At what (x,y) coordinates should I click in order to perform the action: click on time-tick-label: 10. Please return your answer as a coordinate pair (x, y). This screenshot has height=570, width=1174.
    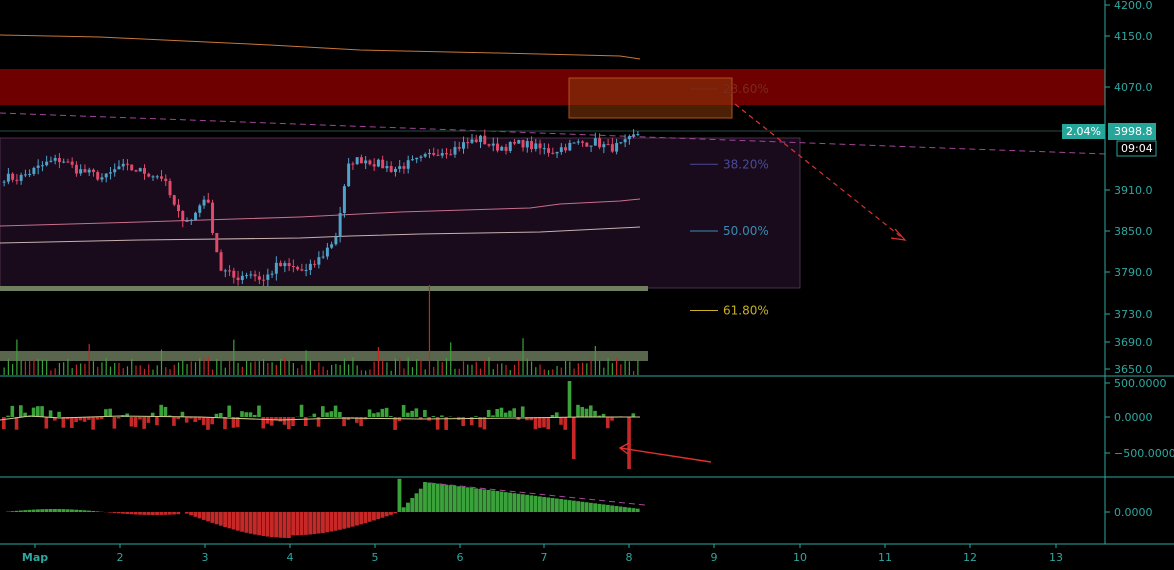
    Looking at the image, I should click on (800, 557).